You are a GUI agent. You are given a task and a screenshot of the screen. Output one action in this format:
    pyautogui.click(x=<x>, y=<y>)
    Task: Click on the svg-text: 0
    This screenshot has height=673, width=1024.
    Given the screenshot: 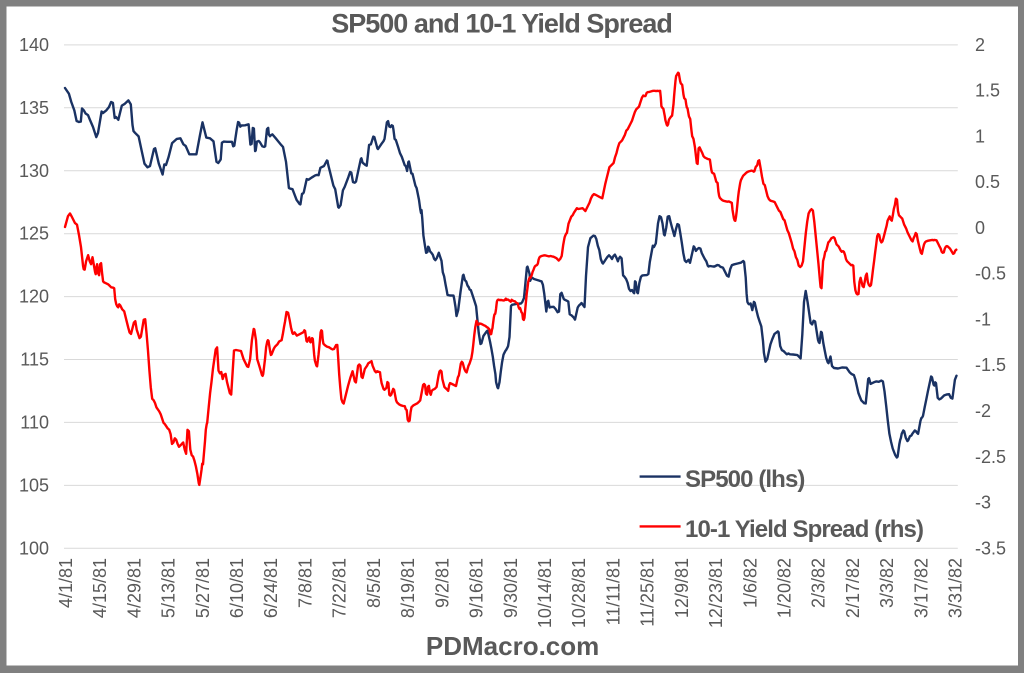 What is the action you would take?
    pyautogui.click(x=980, y=228)
    